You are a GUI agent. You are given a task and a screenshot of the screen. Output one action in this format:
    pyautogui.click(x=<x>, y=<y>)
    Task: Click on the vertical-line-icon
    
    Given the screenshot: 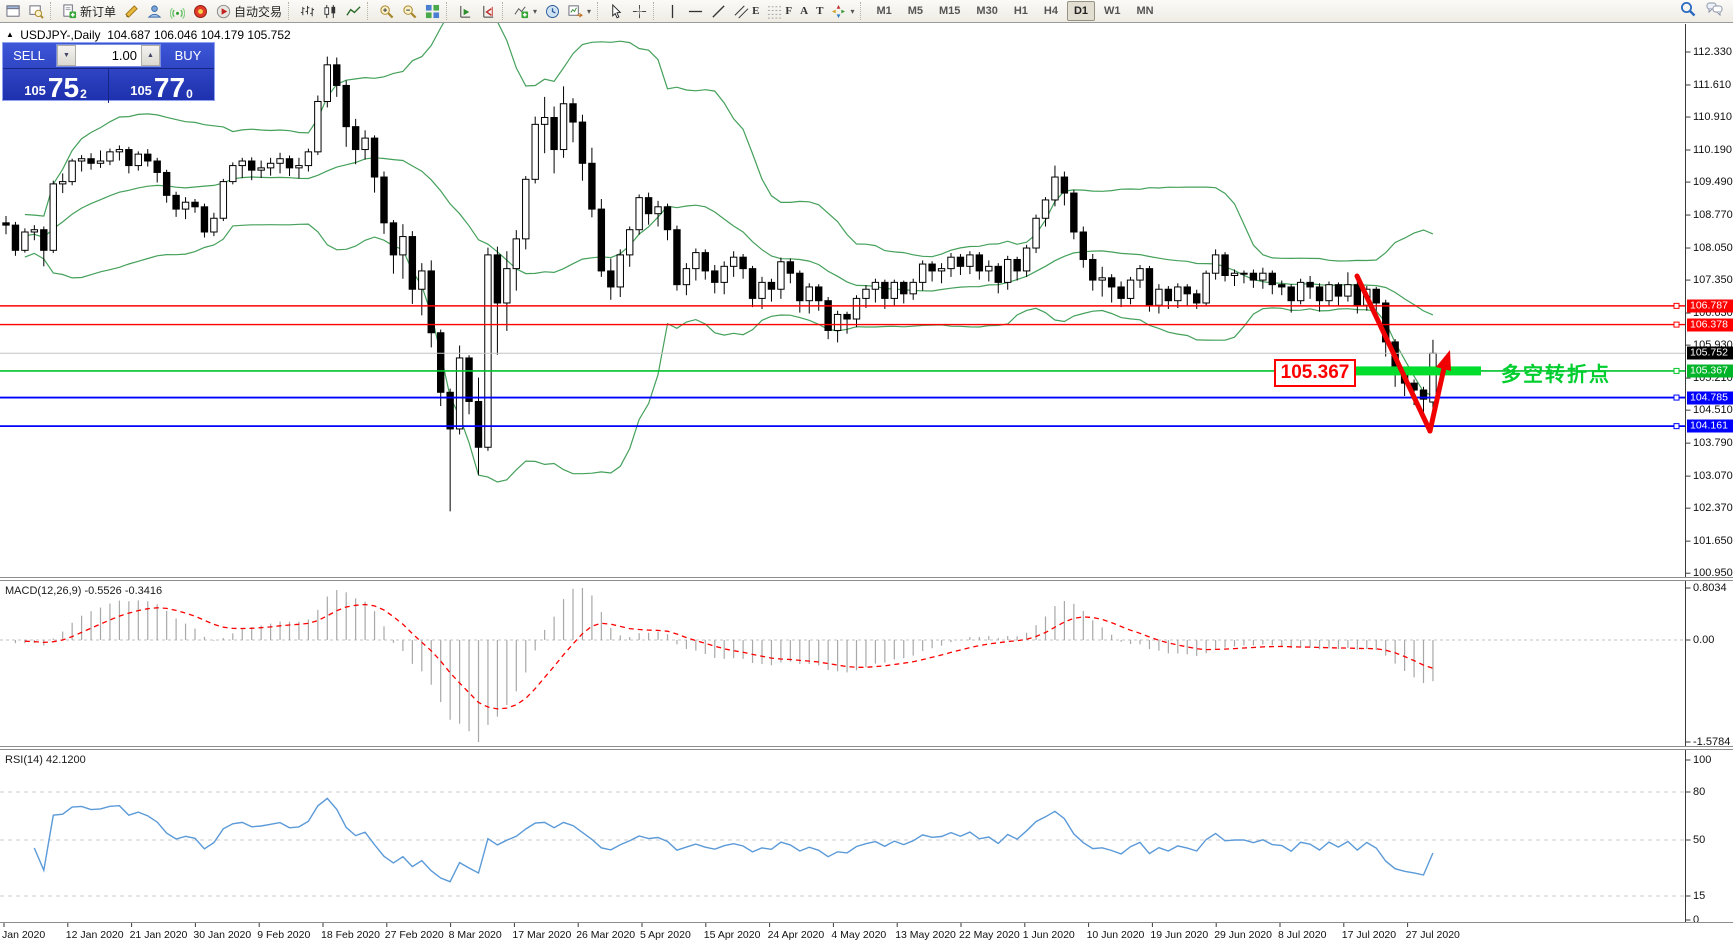 What is the action you would take?
    pyautogui.click(x=672, y=11)
    